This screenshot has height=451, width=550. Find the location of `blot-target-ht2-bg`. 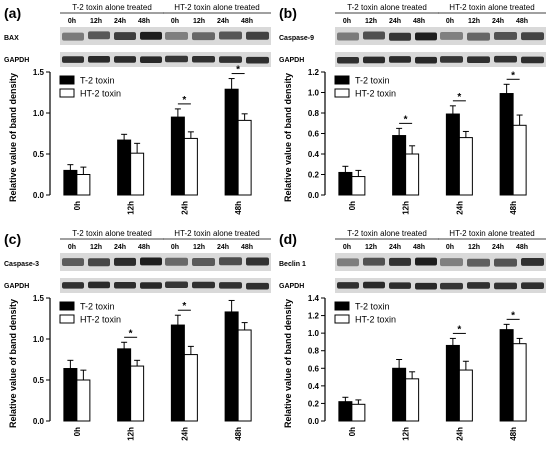

blot-target-ht2-bg is located at coordinates (492, 36).